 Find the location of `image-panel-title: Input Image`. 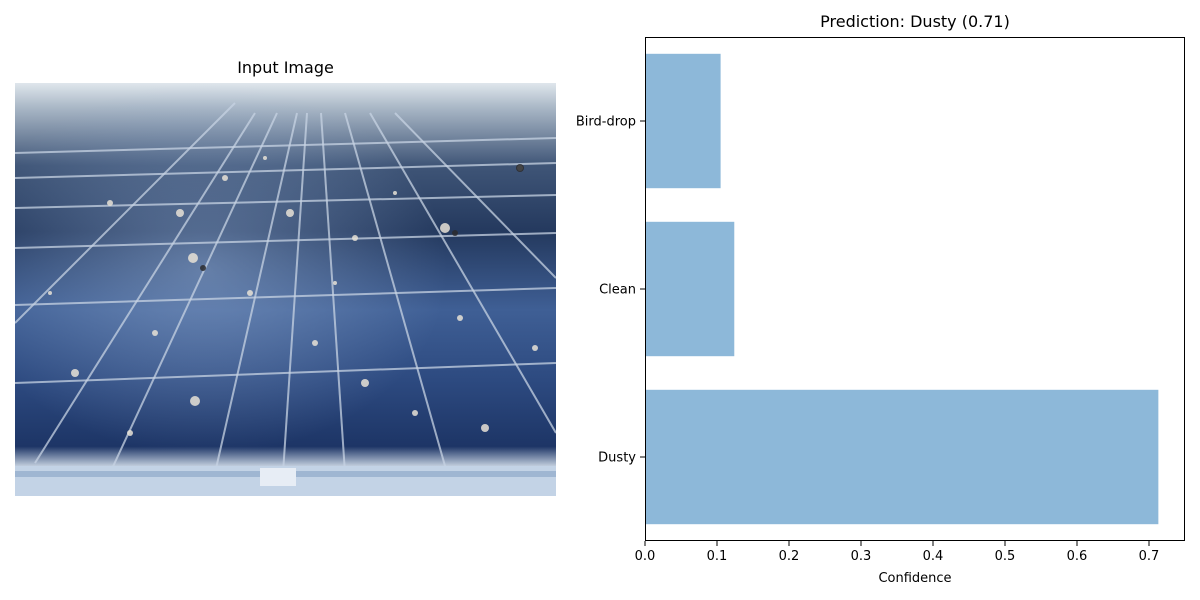

image-panel-title: Input Image is located at coordinates (285, 67).